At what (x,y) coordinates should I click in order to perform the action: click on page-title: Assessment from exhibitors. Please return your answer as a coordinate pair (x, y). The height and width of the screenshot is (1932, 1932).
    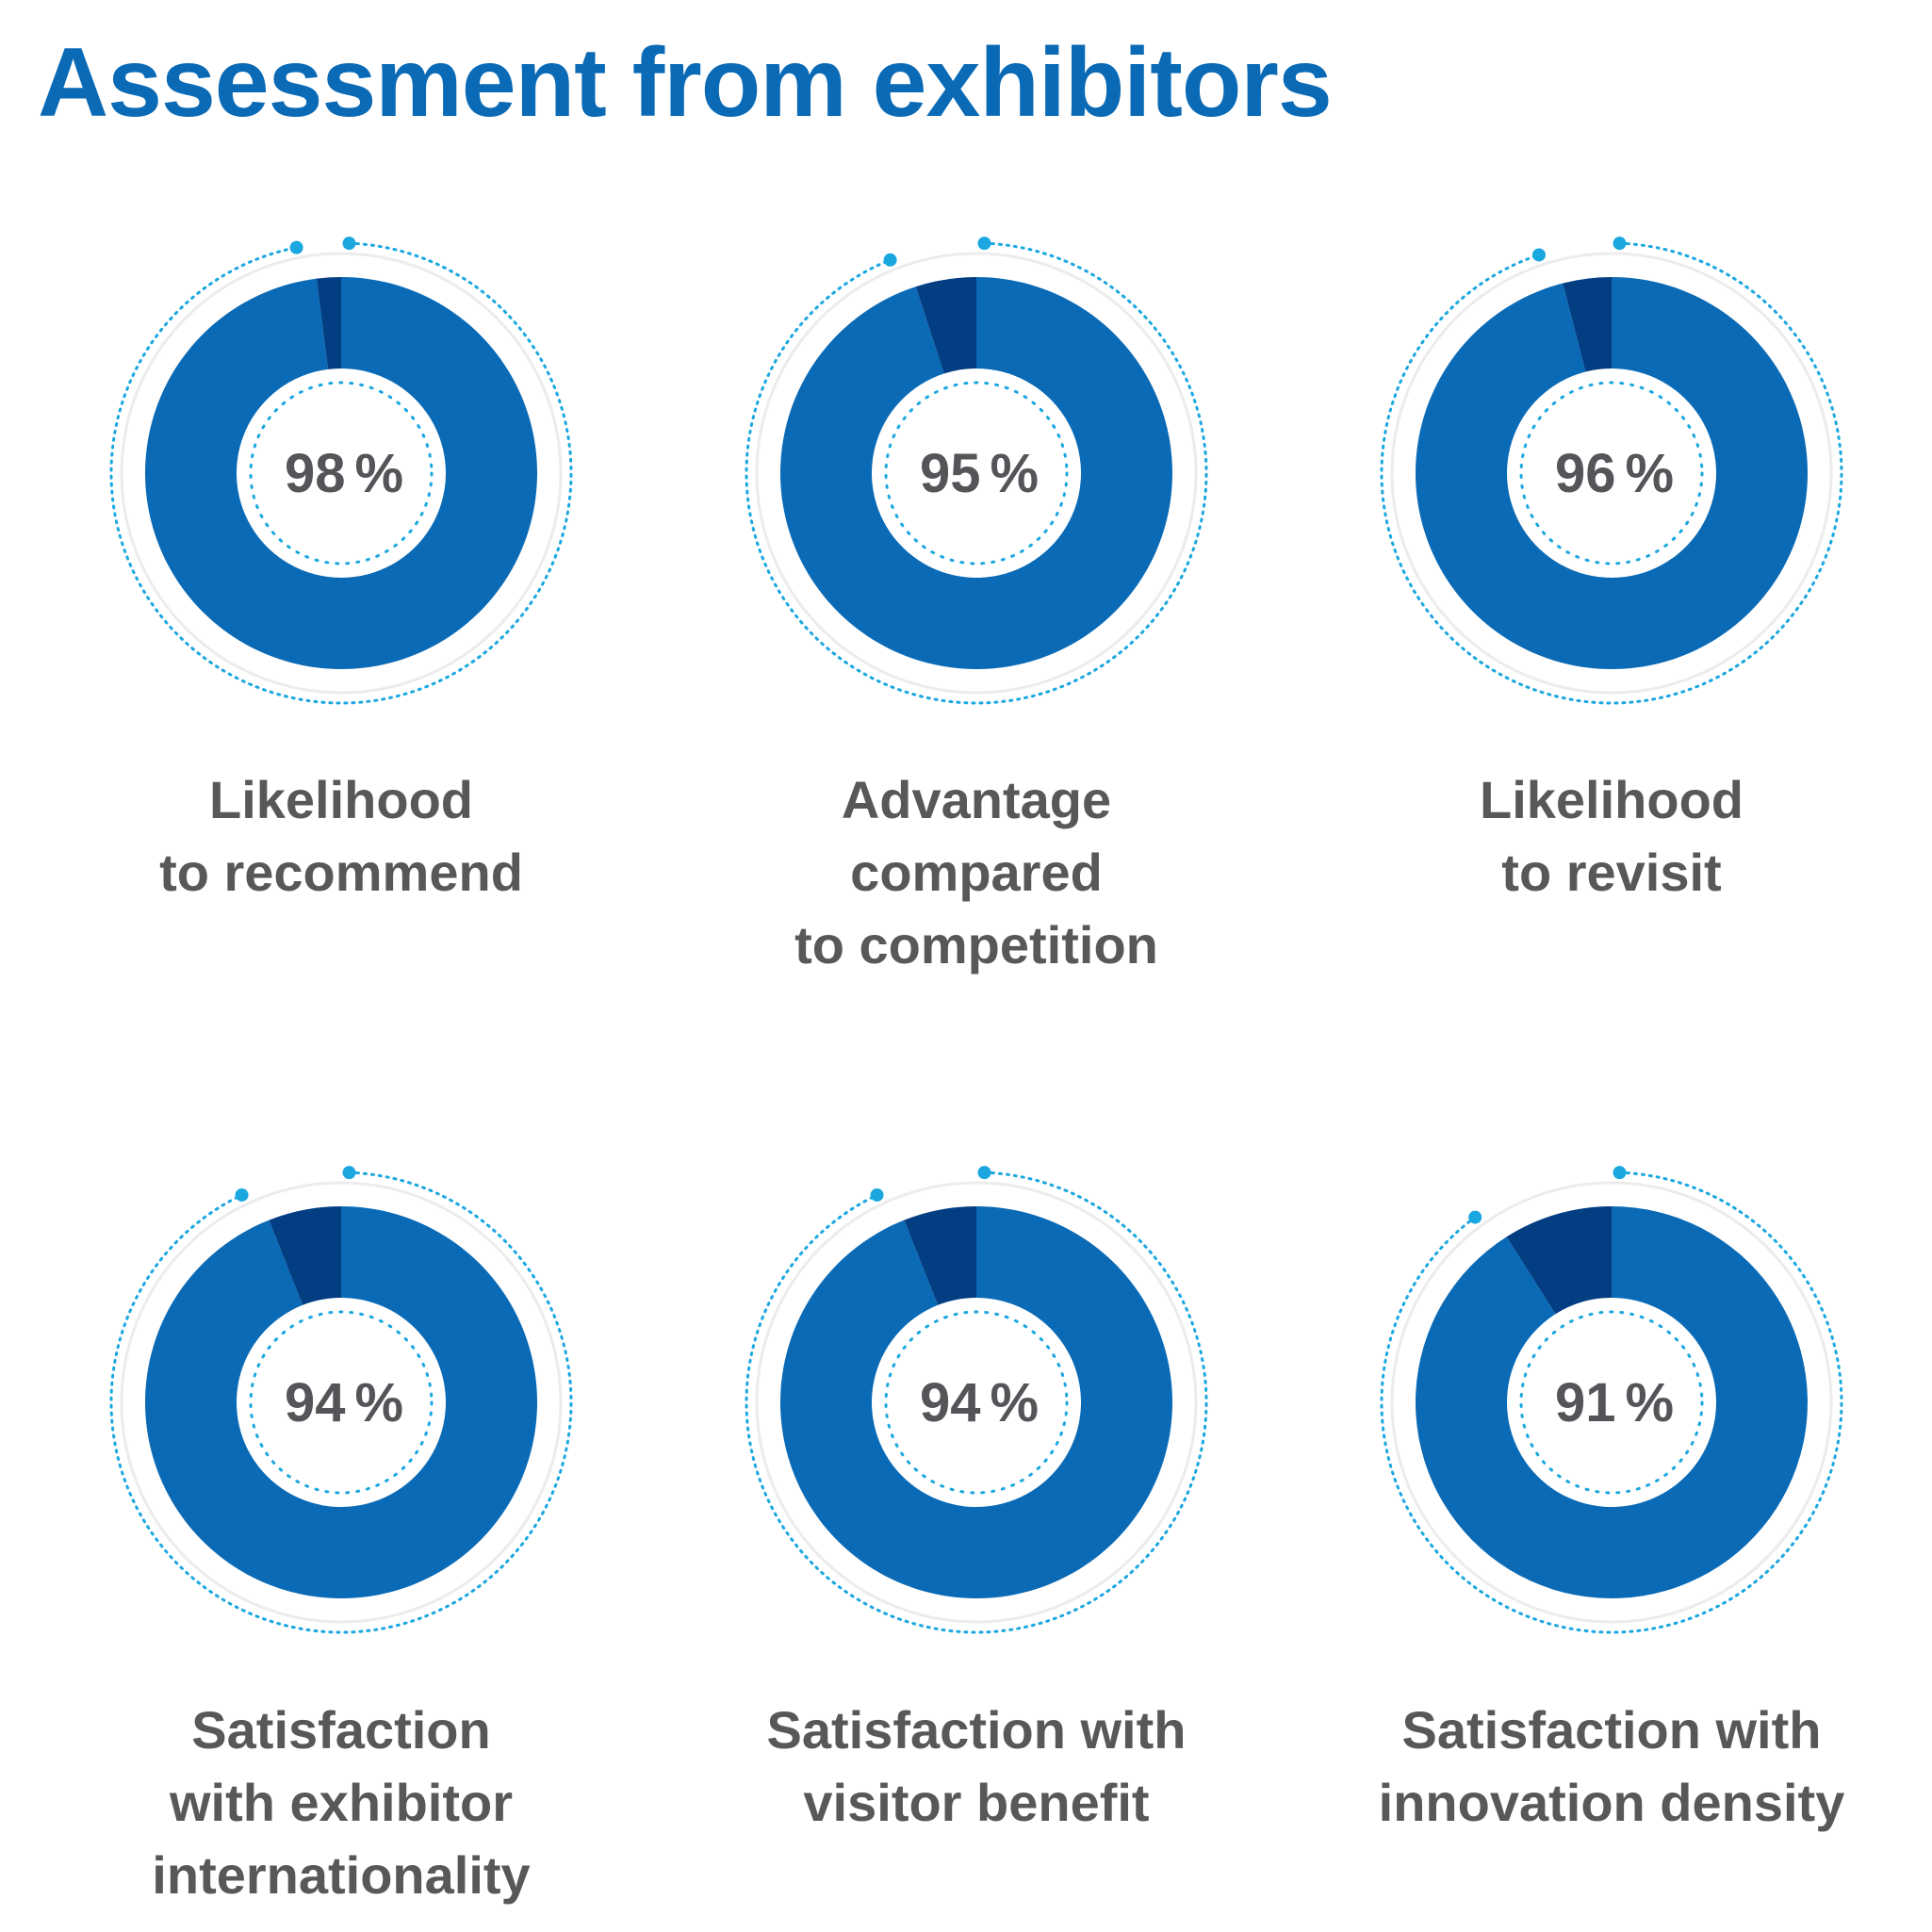
    Looking at the image, I should click on (685, 83).